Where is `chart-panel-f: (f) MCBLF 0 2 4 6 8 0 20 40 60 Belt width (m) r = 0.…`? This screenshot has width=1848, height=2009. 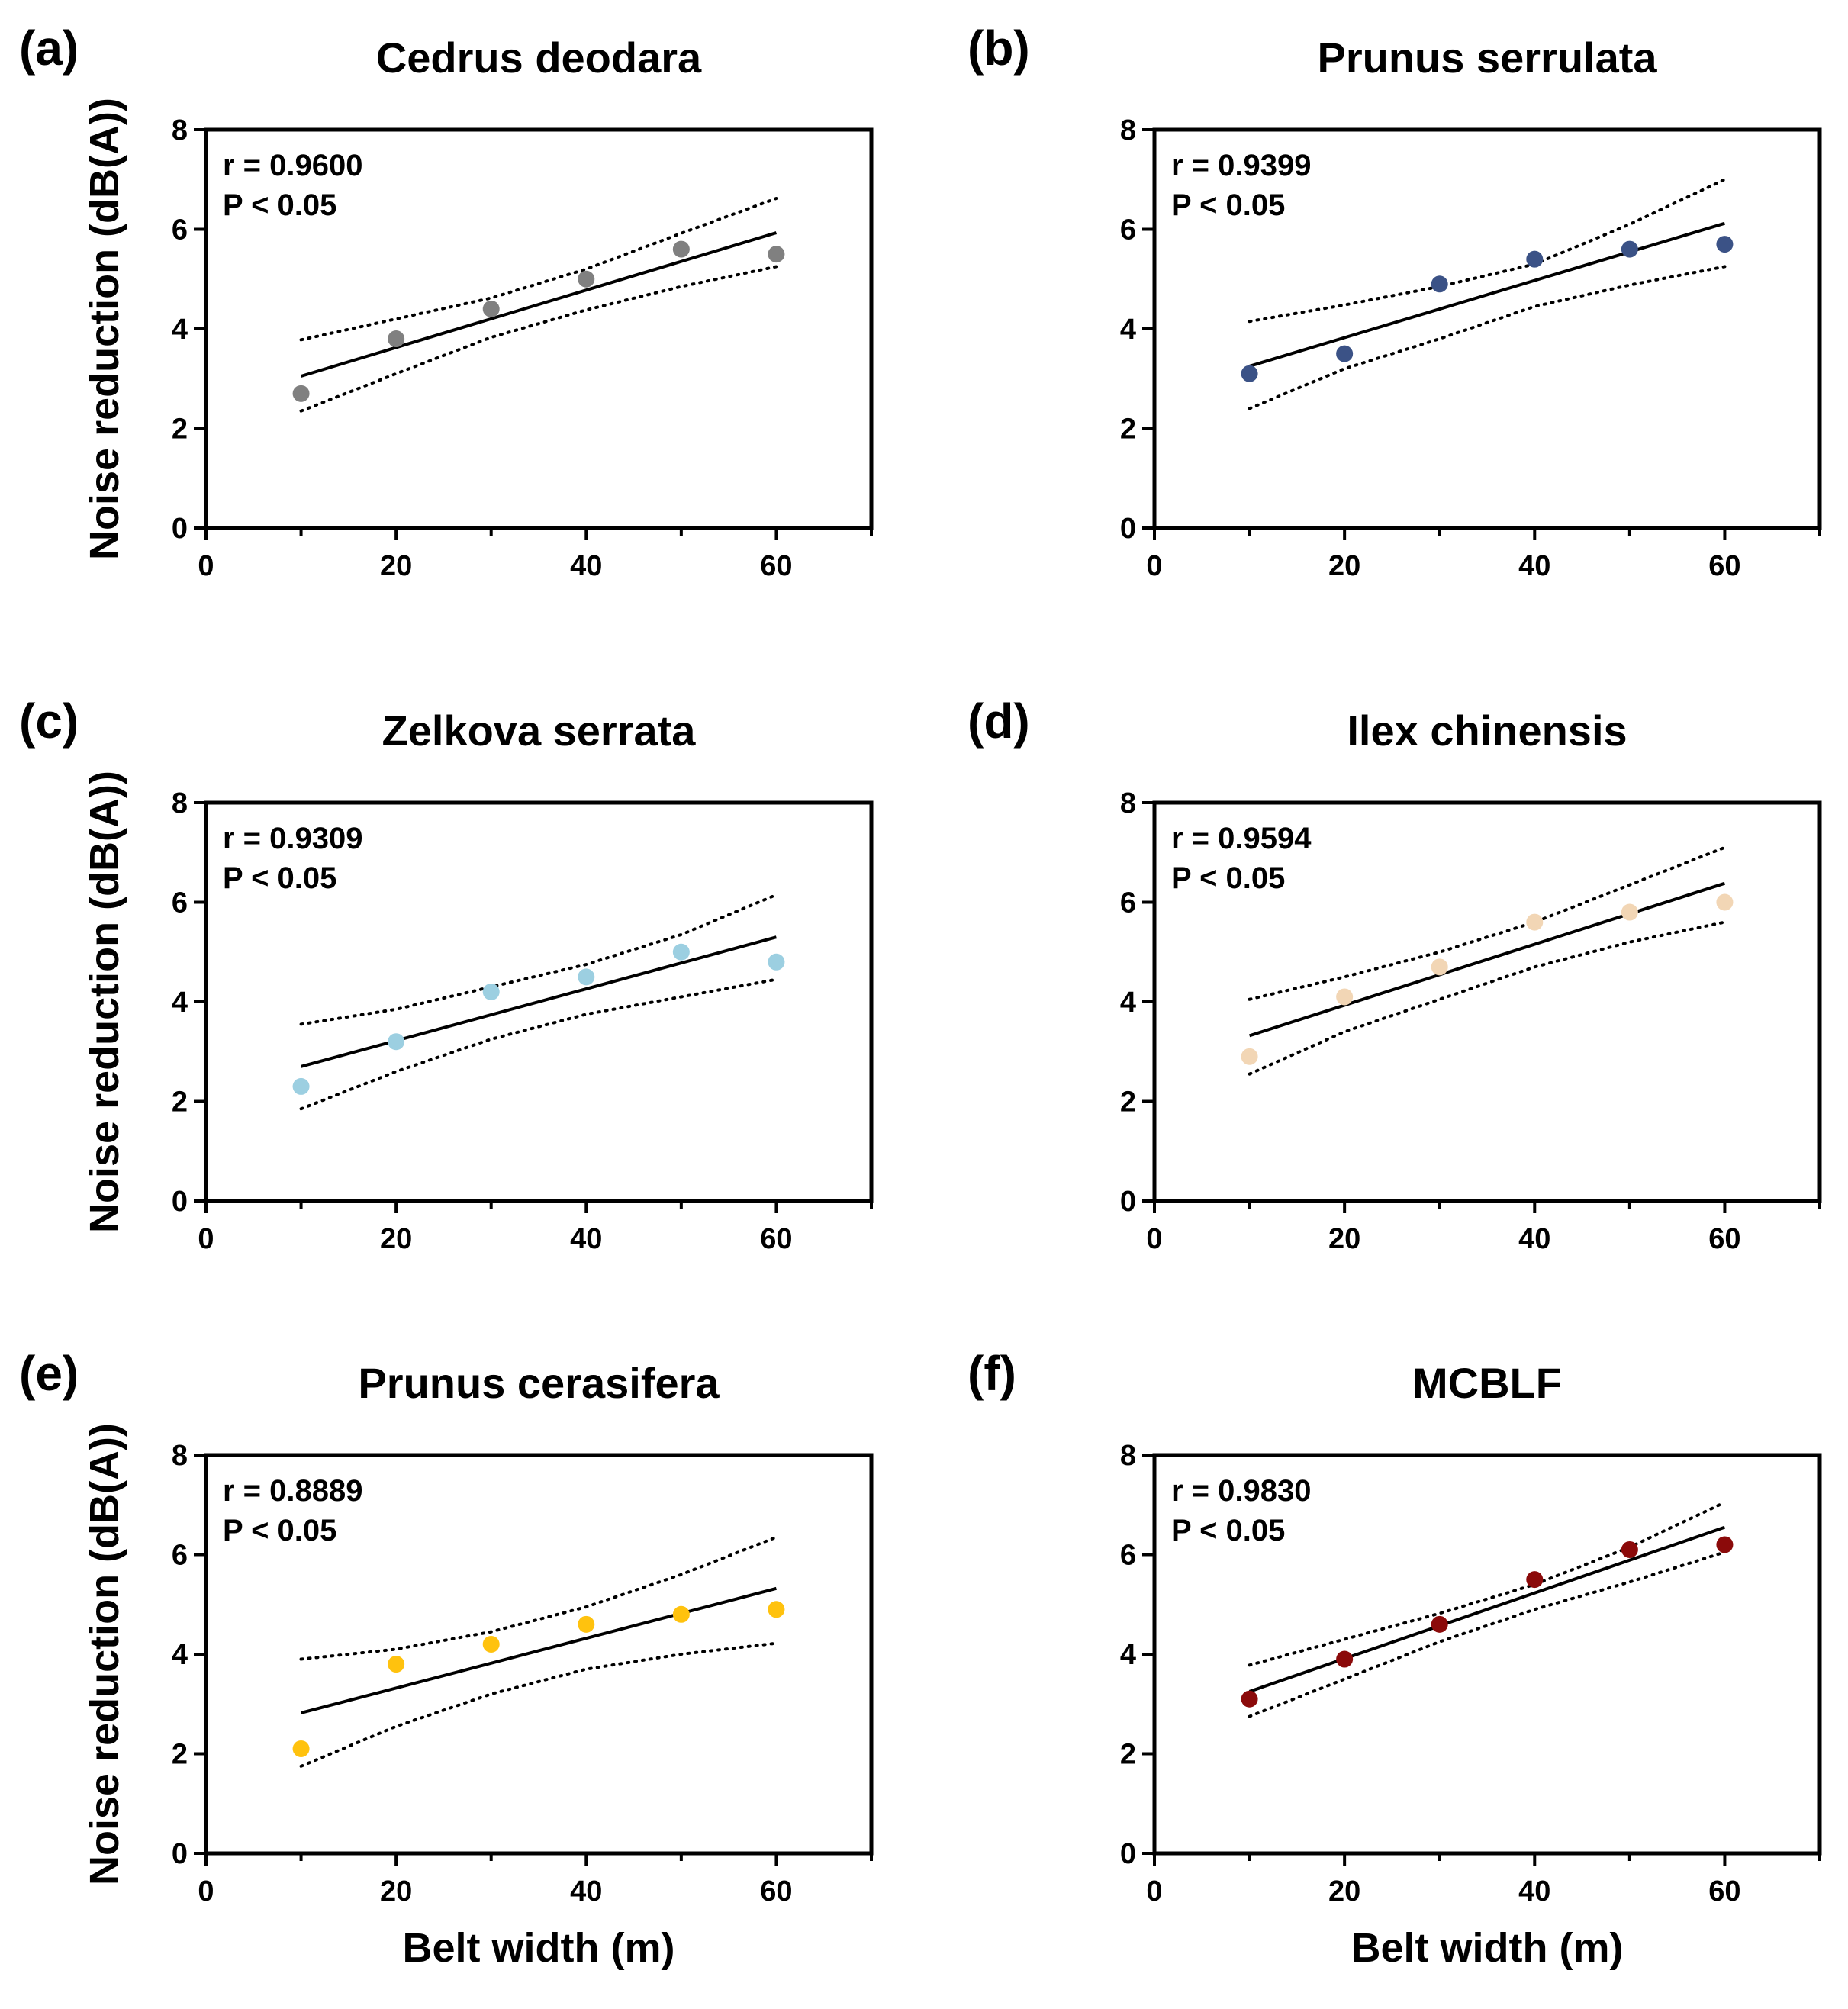
chart-panel-f: (f) MCBLF 0 2 4 6 8 0 20 40 60 Belt width (m) r = 0.… is located at coordinates (1394, 1658).